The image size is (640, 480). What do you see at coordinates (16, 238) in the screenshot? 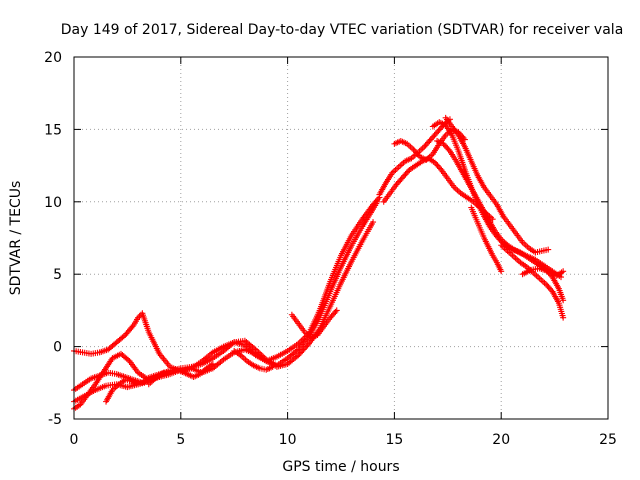
I see `y-axis-label: SDTVAR / TECUs` at bounding box center [16, 238].